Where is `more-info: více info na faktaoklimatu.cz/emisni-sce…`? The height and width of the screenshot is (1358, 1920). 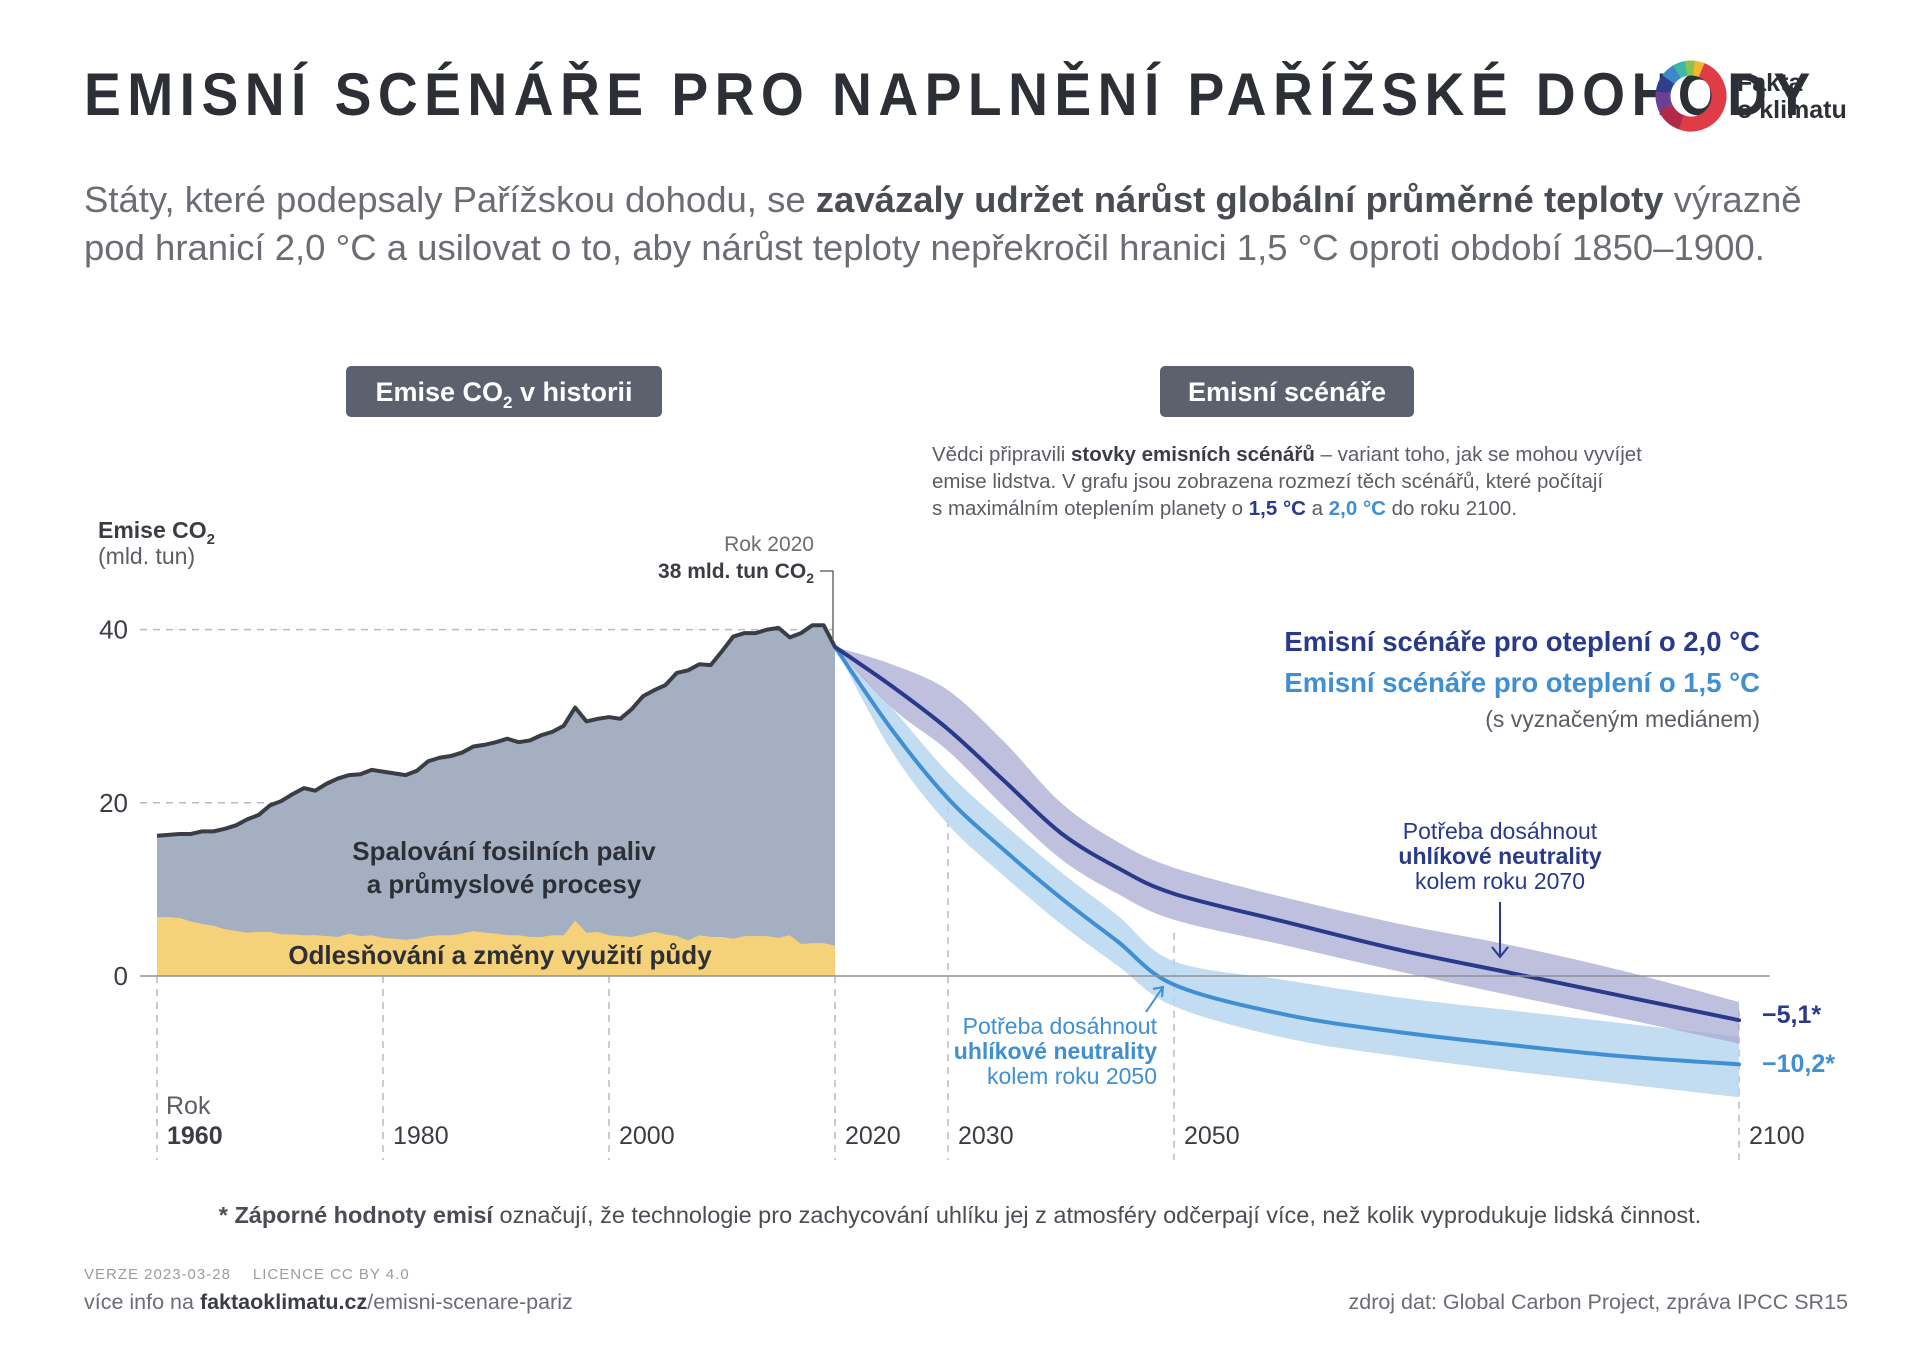
more-info: více info na faktaoklimatu.cz/emisni-sce… is located at coordinates (328, 1302).